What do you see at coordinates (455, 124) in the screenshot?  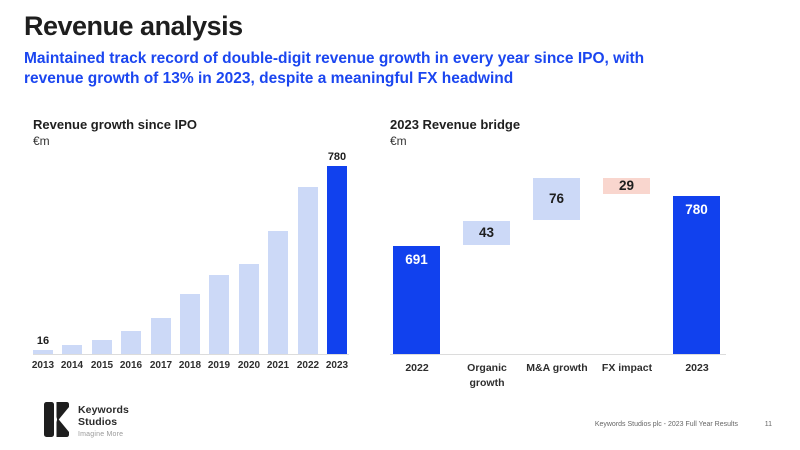 I see `chart-title: 2023 Revenue bridge` at bounding box center [455, 124].